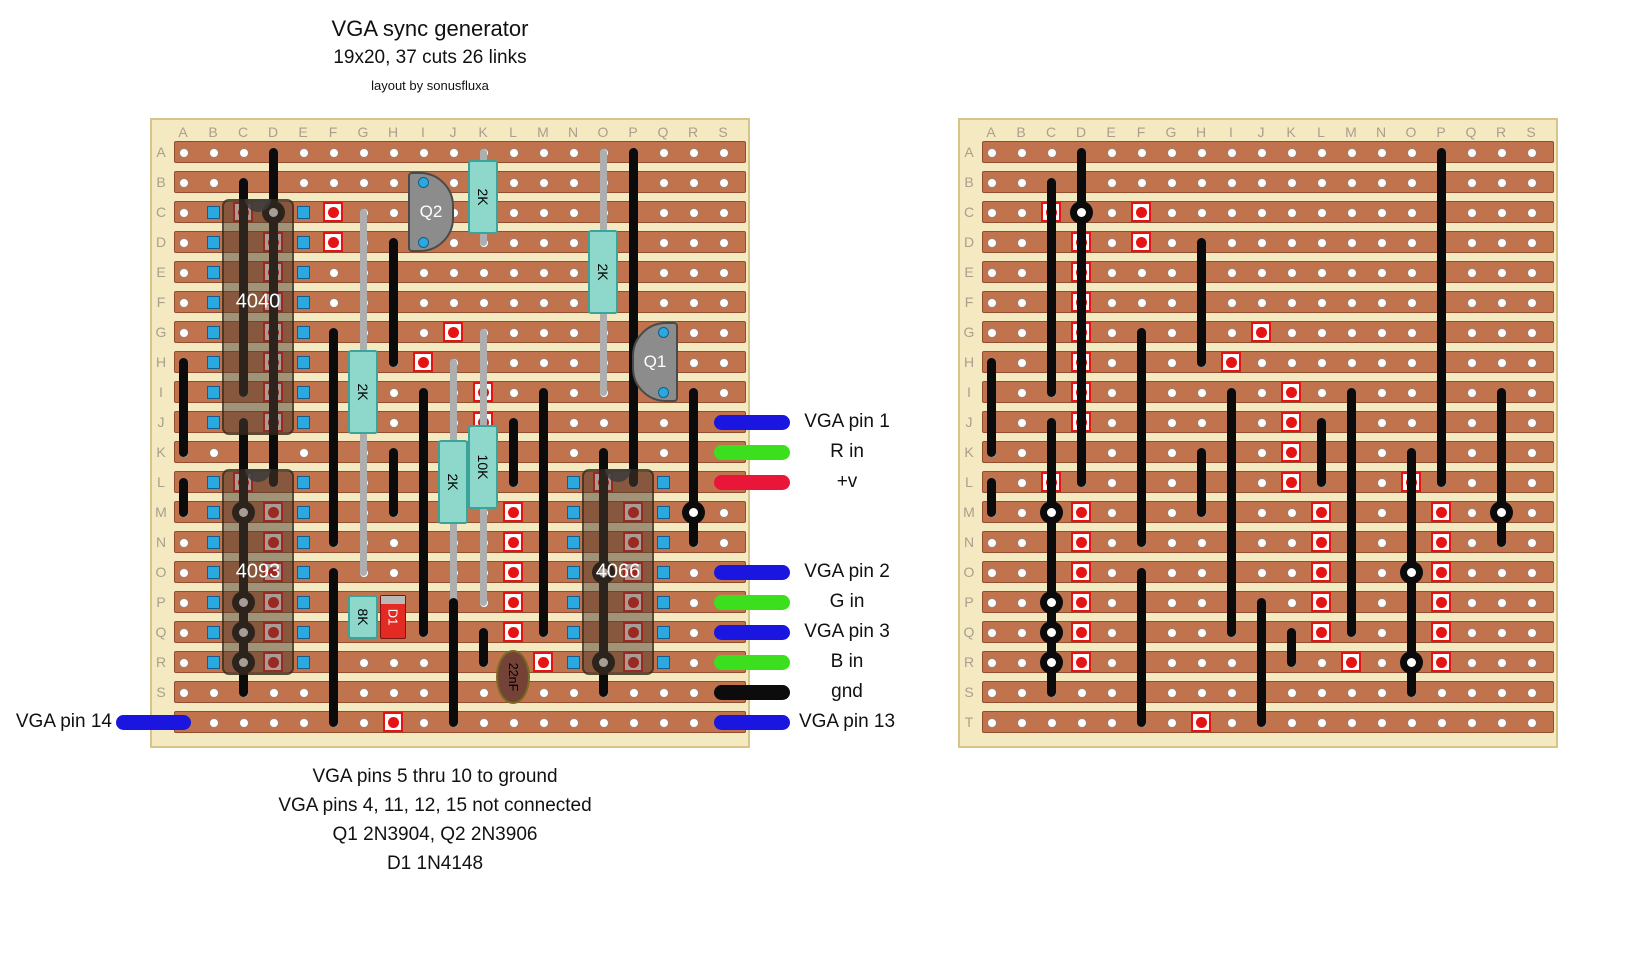  Describe the element at coordinates (161, 422) in the screenshot. I see `row-header: J` at that location.